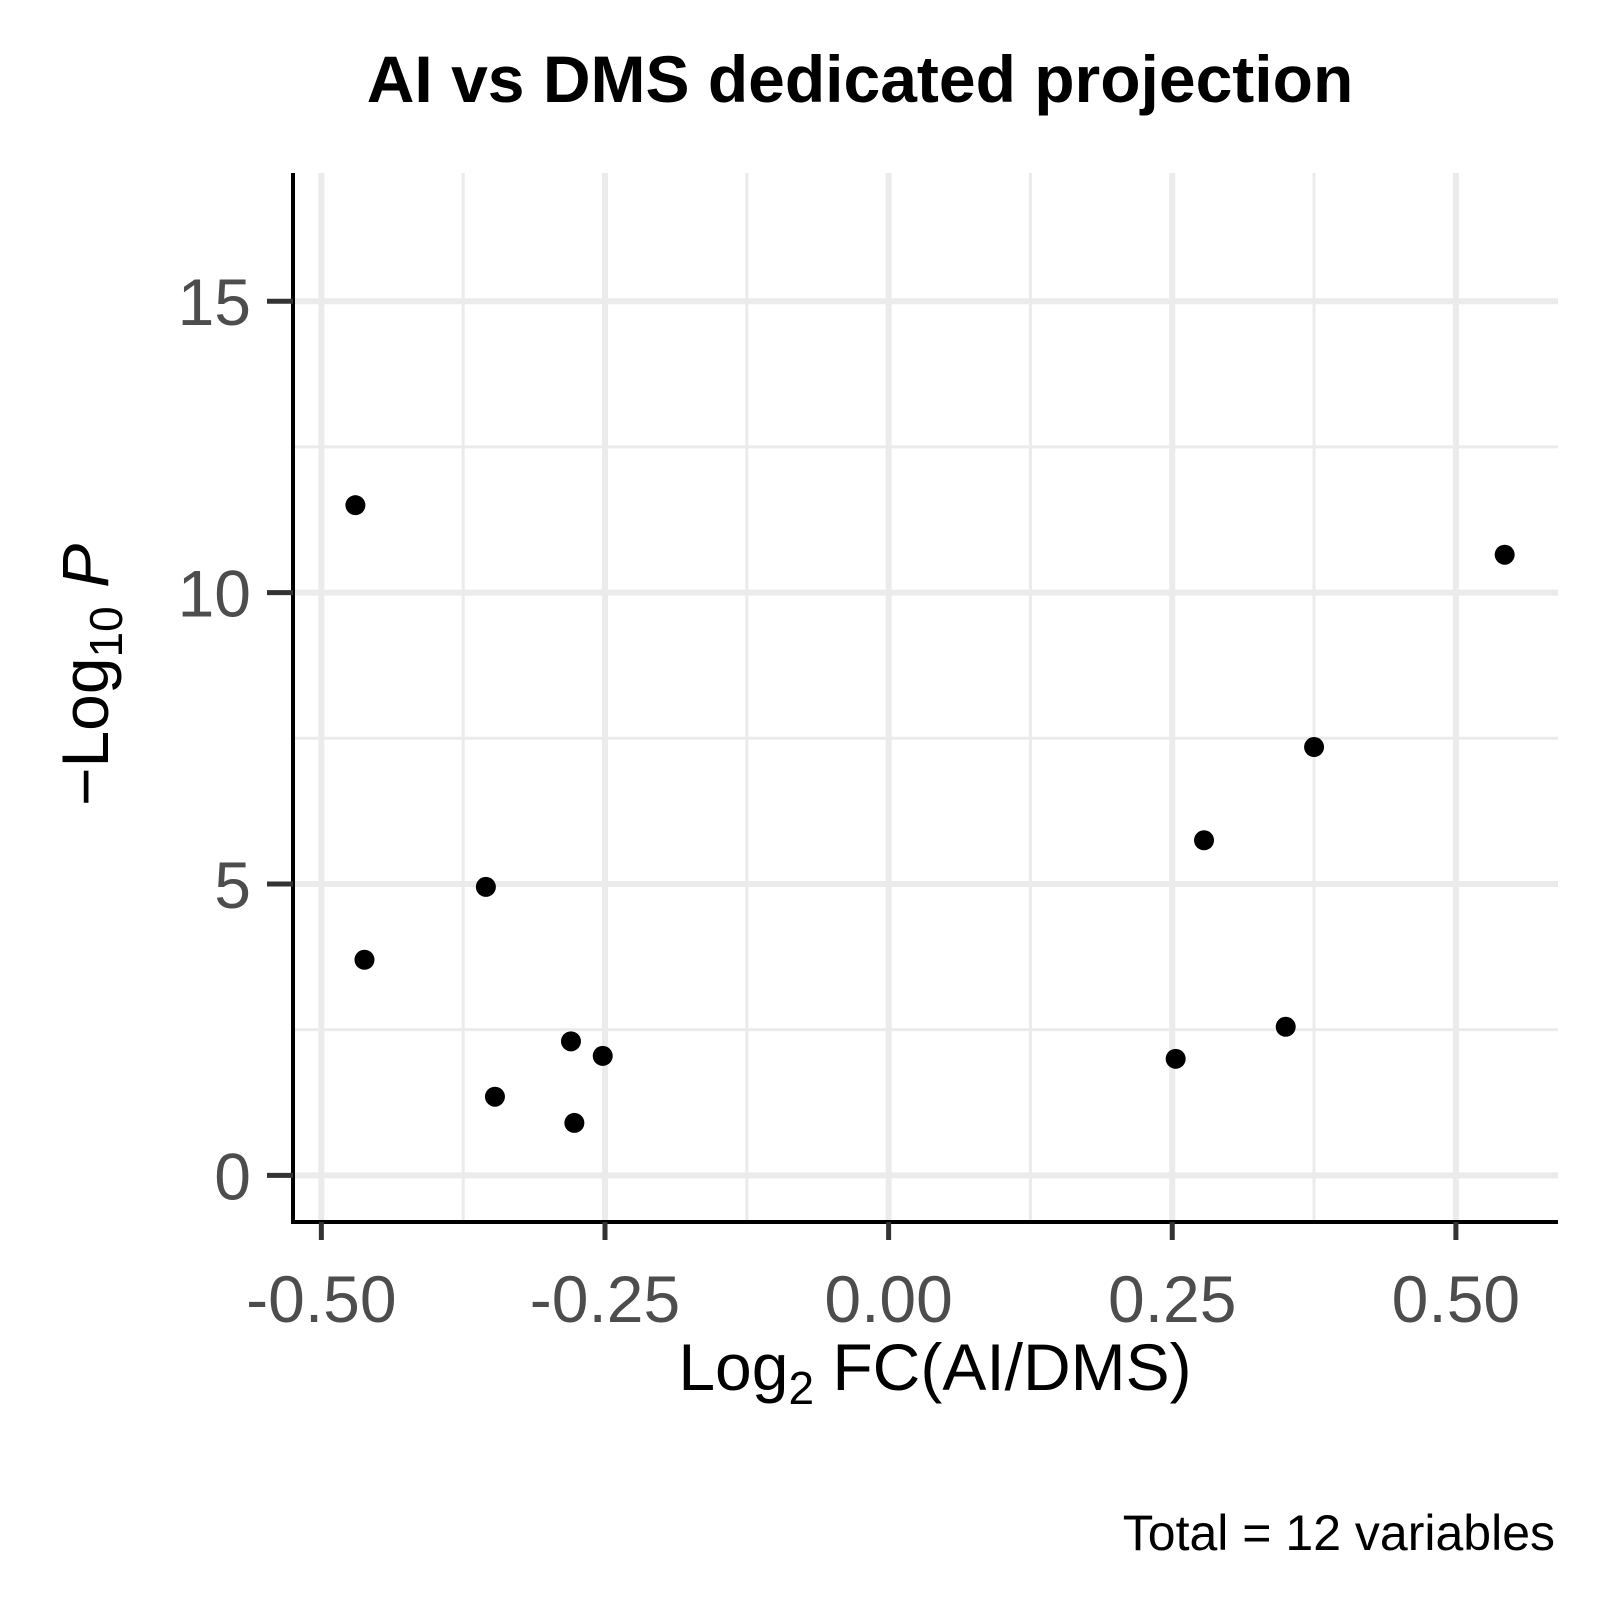 This screenshot has height=1600, width=1600. I want to click on y-axis-label: −Log10 P, so click(90, 675).